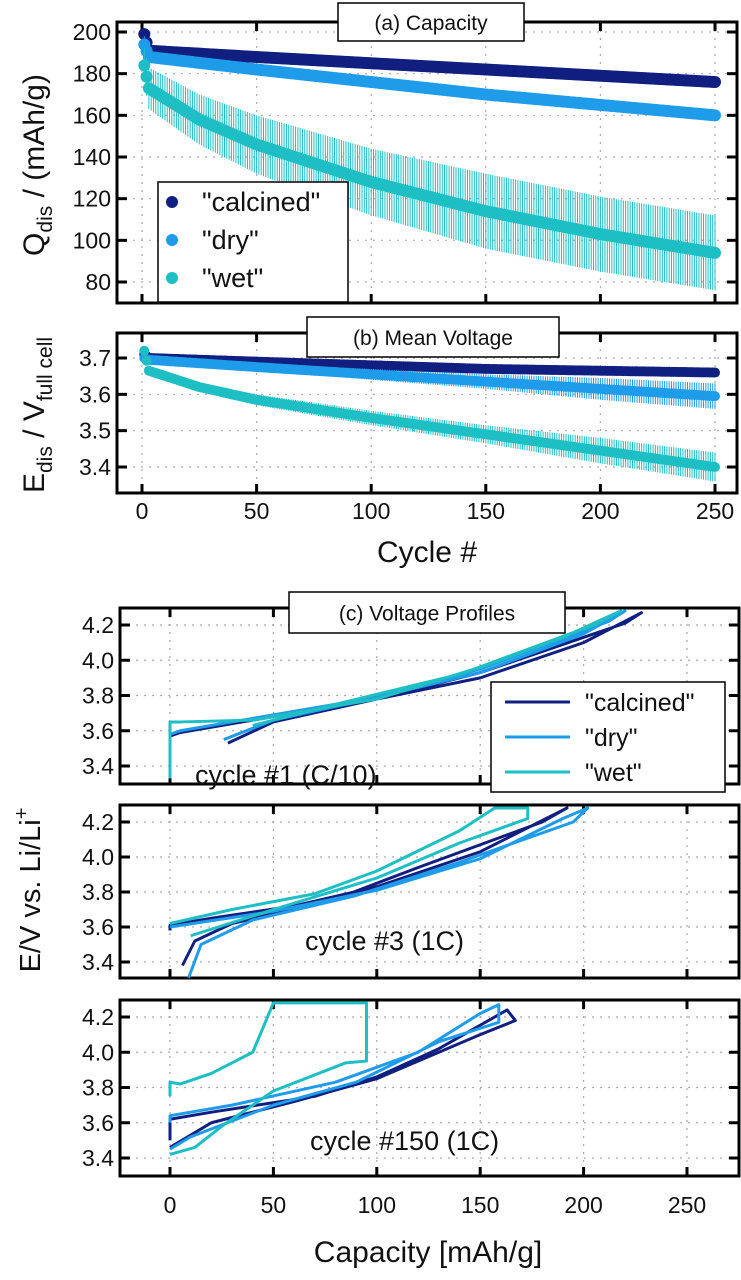  Describe the element at coordinates (404, 1141) in the screenshot. I see `cycle-annotation: cycle #150 (1C)` at that location.